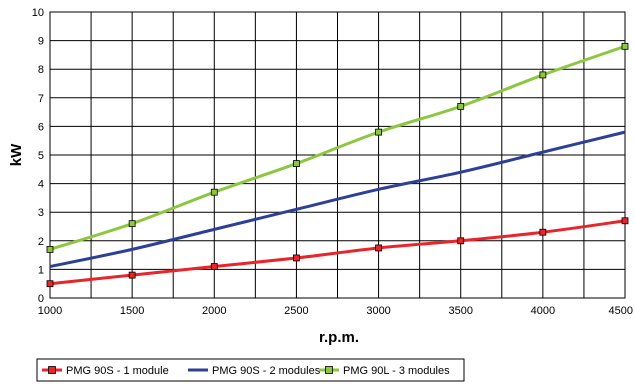  Describe the element at coordinates (266, 371) in the screenshot. I see `legend-label: PMG 90S - 2 modules` at that location.